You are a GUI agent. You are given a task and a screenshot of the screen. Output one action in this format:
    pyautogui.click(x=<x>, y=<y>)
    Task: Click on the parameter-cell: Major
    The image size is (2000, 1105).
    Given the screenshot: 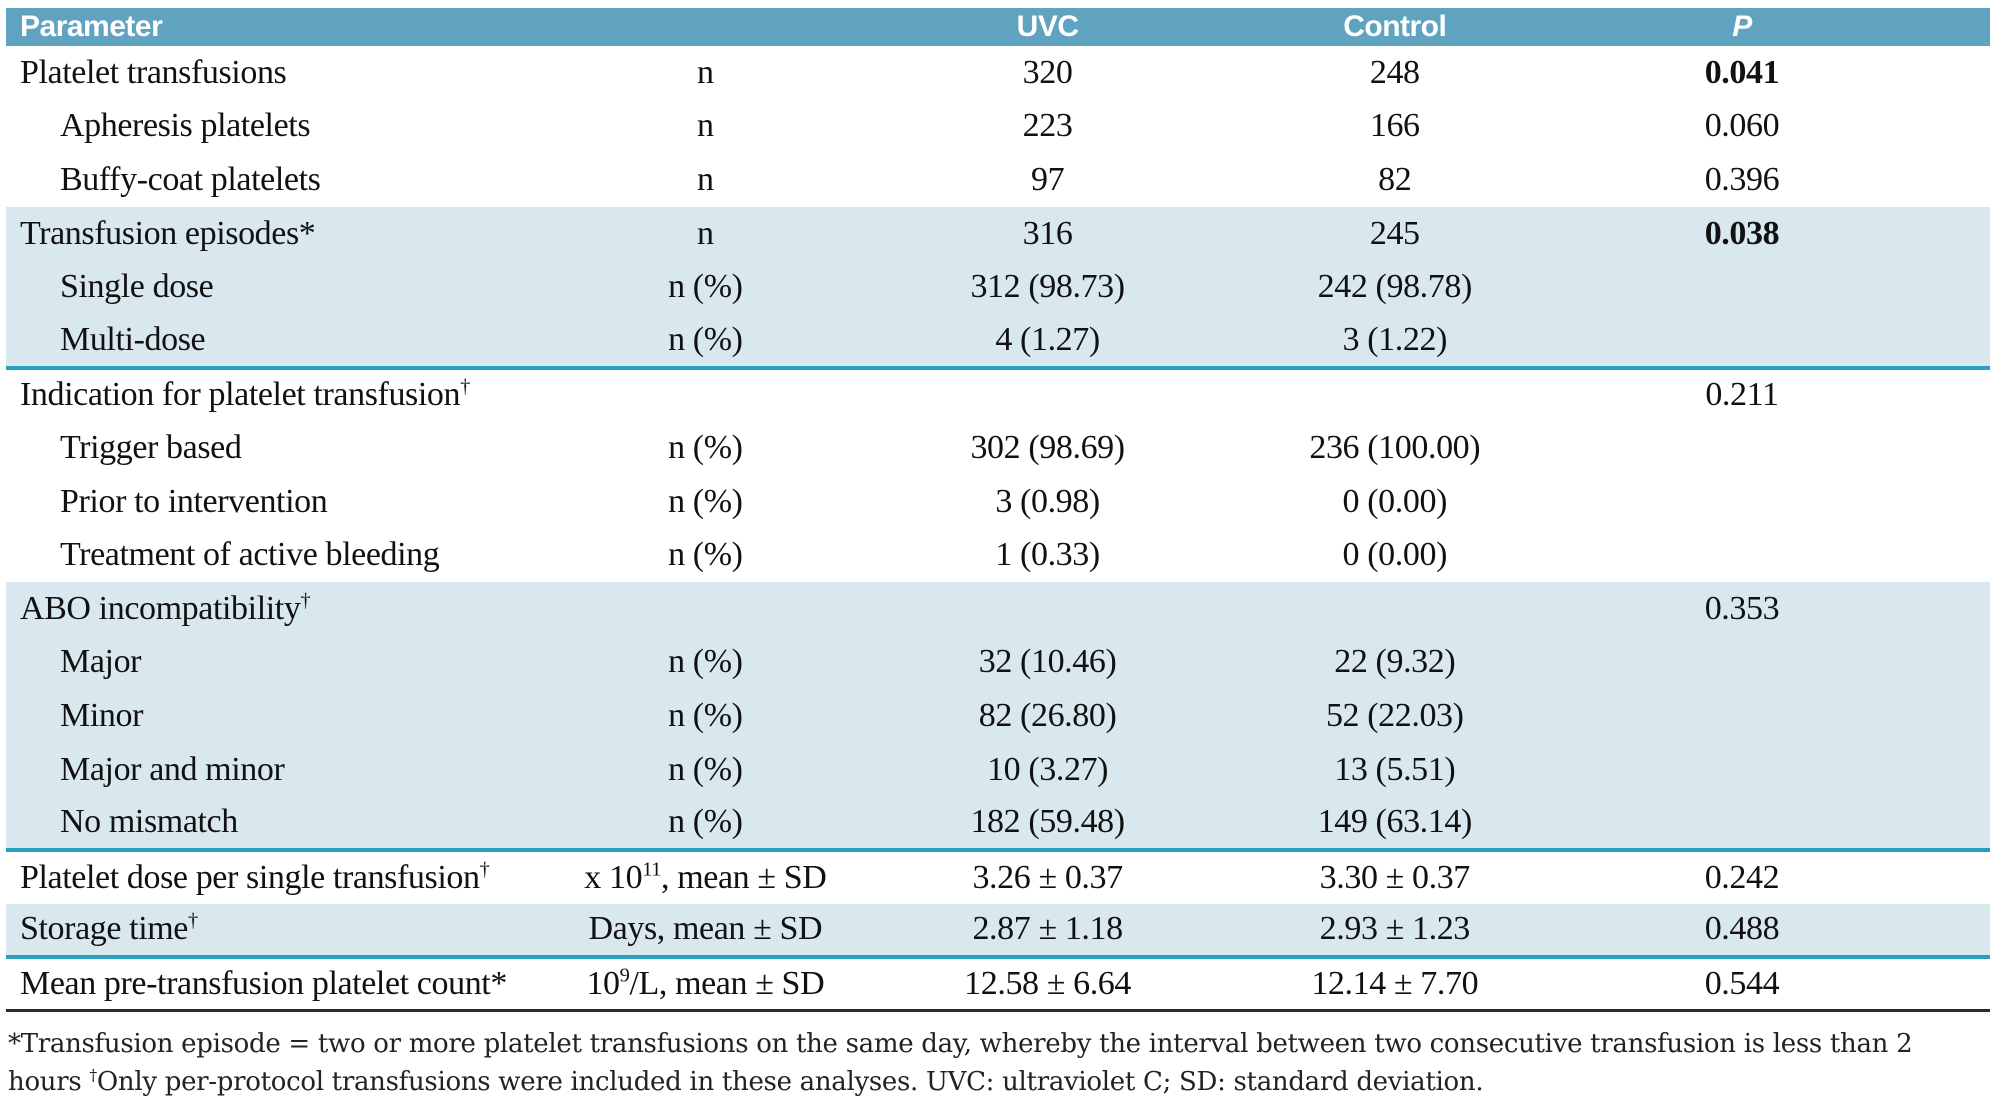 What is the action you would take?
    pyautogui.click(x=274, y=663)
    